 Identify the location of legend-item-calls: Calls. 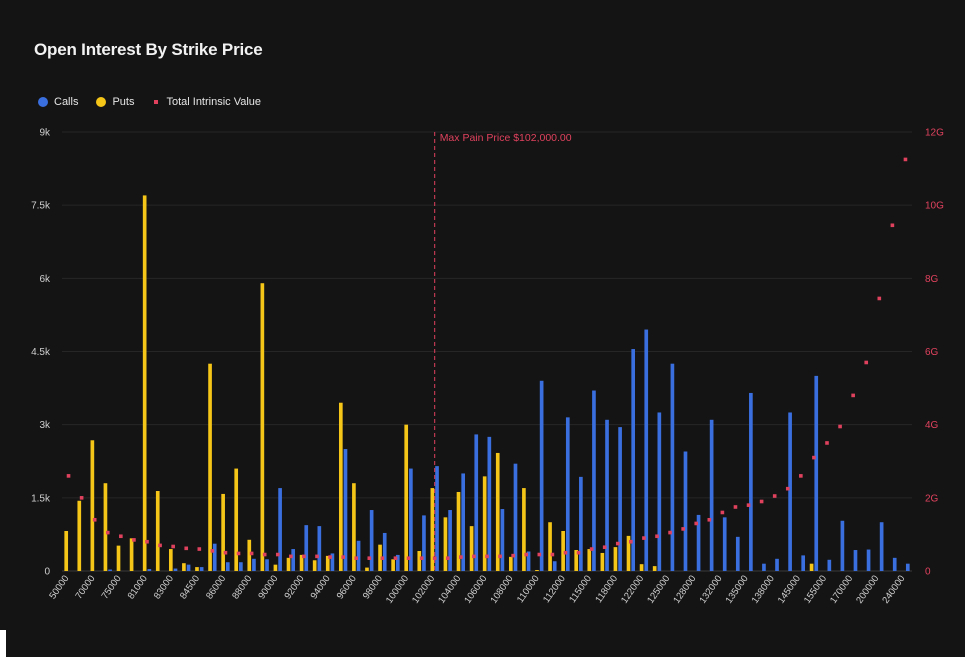
(58, 102).